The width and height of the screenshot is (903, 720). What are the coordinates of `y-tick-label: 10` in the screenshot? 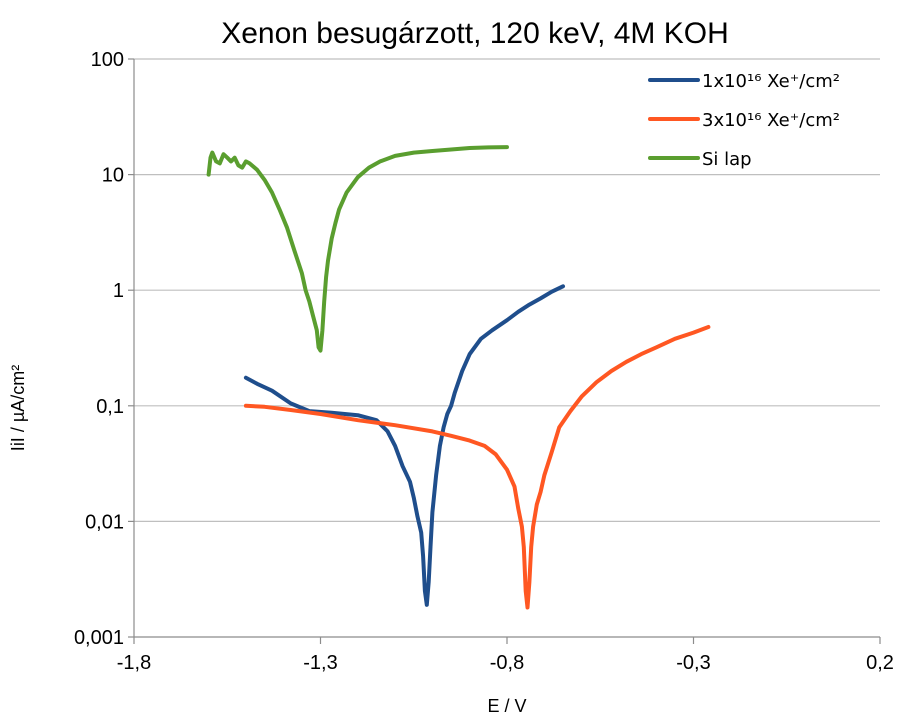 It's located at (113, 176).